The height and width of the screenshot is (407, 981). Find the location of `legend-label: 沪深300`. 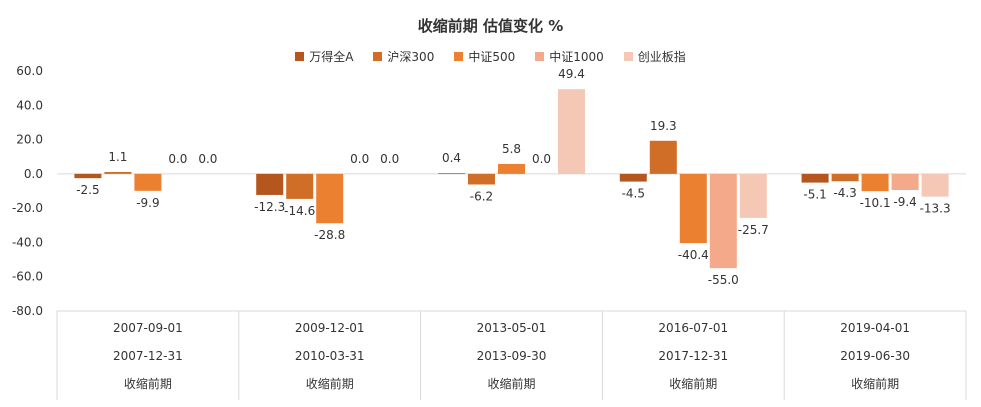

legend-label: 沪深300 is located at coordinates (411, 57).